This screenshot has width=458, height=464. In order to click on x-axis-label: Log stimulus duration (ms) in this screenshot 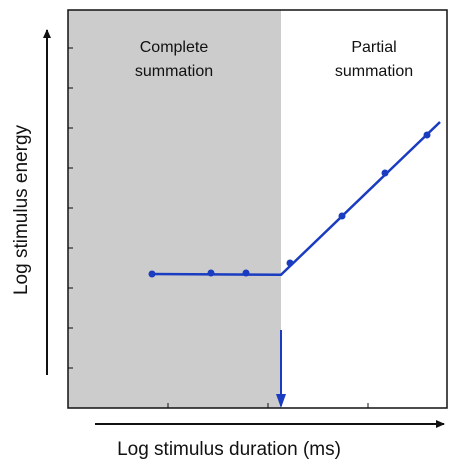, I will do `click(229, 449)`.